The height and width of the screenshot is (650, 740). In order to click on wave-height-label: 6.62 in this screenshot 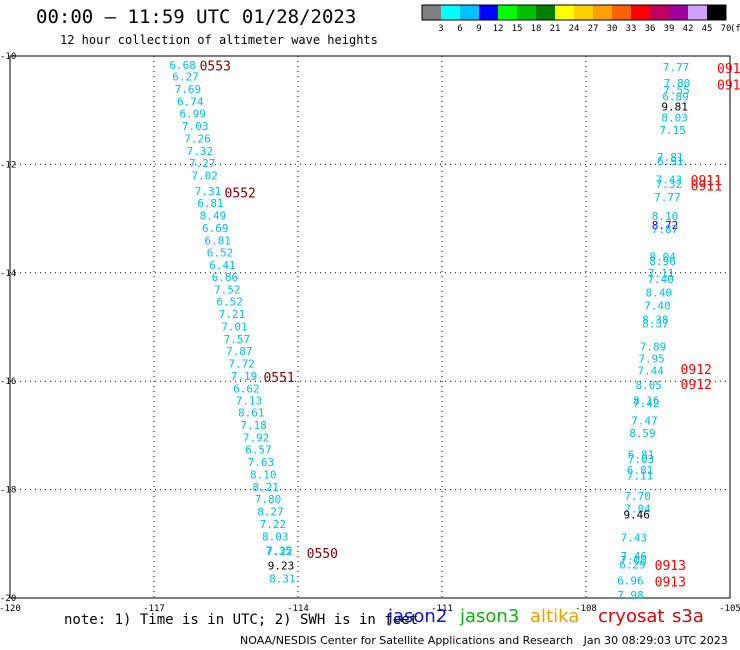, I will do `click(246, 388)`.